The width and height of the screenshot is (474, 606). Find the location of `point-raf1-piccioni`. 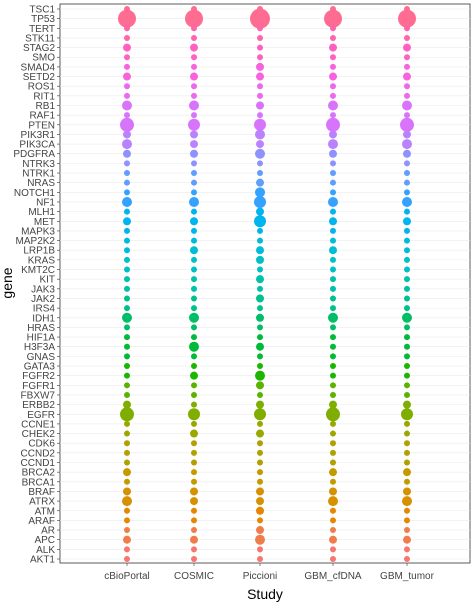

point-raf1-piccioni is located at coordinates (260, 115).